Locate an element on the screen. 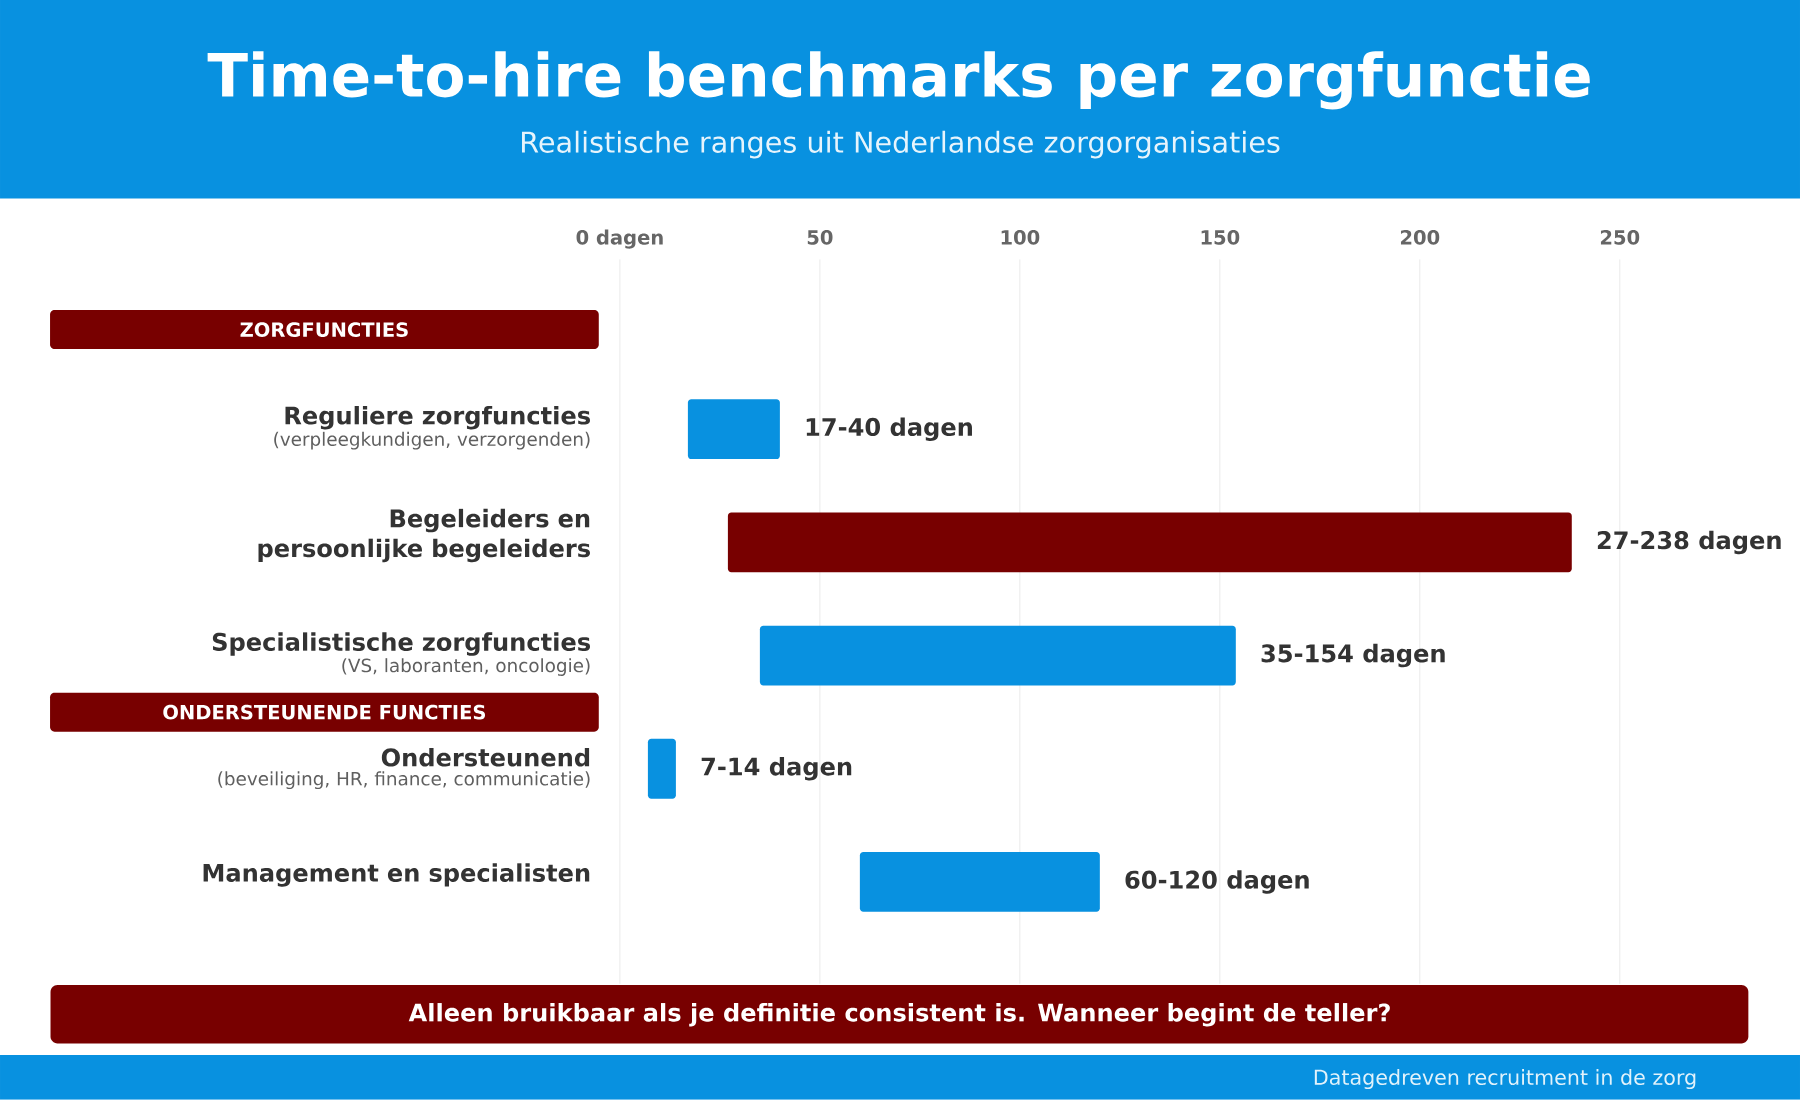 The height and width of the screenshot is (1100, 1800). x-tick-label: 250 is located at coordinates (1620, 237).